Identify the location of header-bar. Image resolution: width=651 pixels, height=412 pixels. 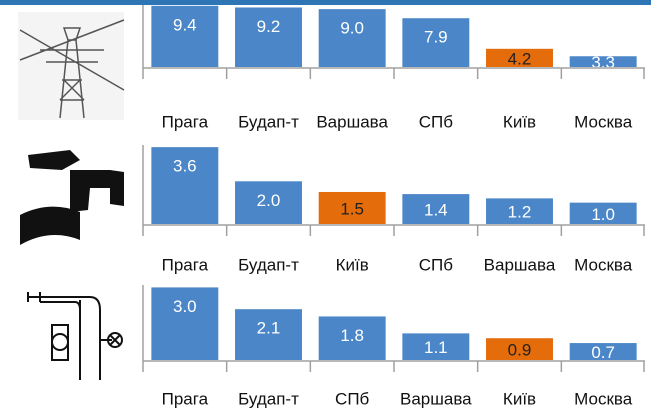
(325, 2).